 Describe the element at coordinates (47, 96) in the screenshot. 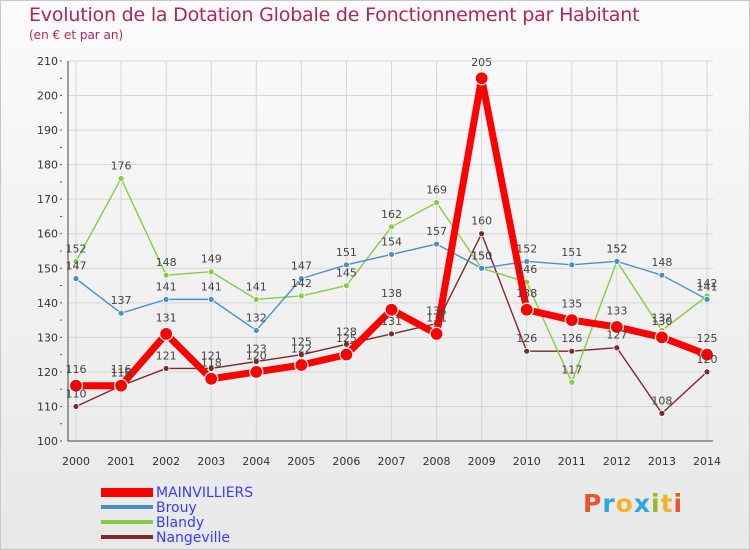

I see `y-tick-label: 200` at that location.